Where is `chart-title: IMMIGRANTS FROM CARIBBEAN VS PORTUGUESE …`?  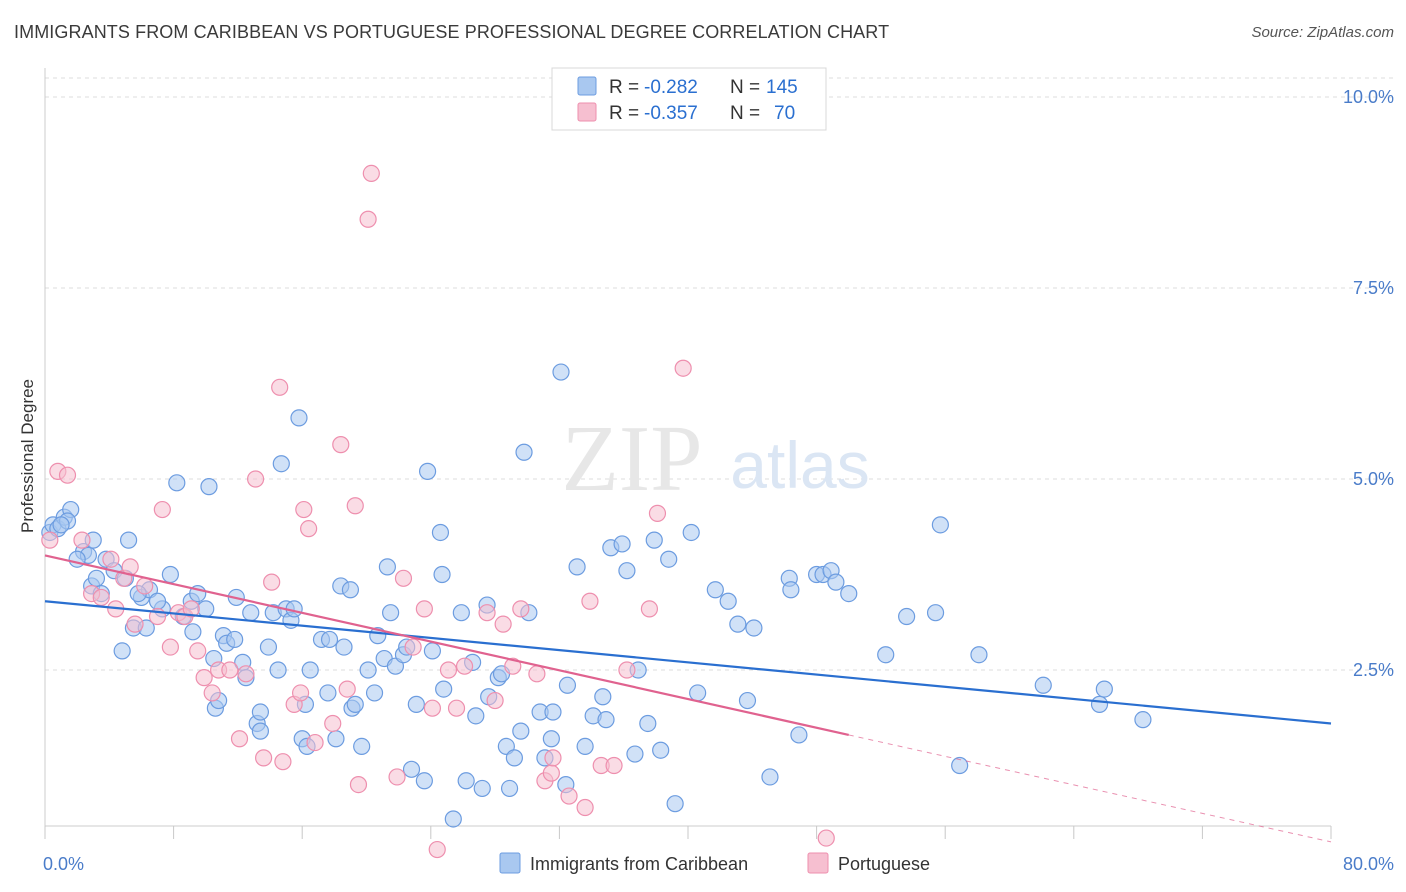
chart-title: IMMIGRANTS FROM CARIBBEAN VS PORTUGUESE … is located at coordinates (452, 32).